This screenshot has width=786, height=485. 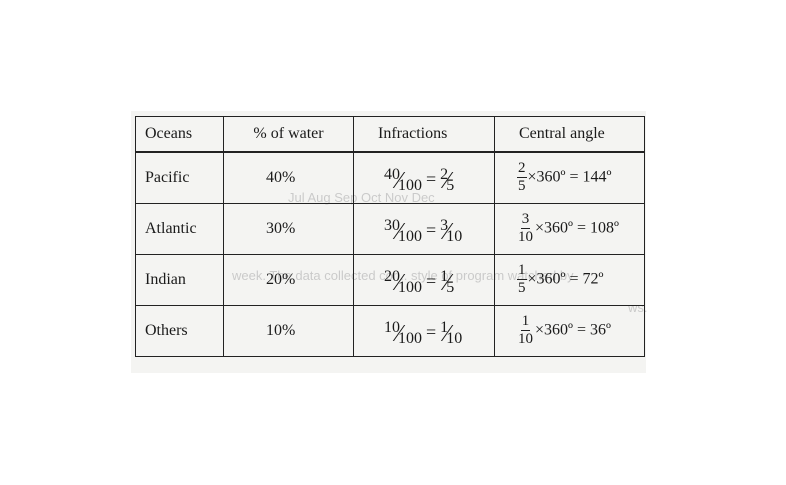 I want to click on simplified-fraction: 2⁄5, so click(x=447, y=179).